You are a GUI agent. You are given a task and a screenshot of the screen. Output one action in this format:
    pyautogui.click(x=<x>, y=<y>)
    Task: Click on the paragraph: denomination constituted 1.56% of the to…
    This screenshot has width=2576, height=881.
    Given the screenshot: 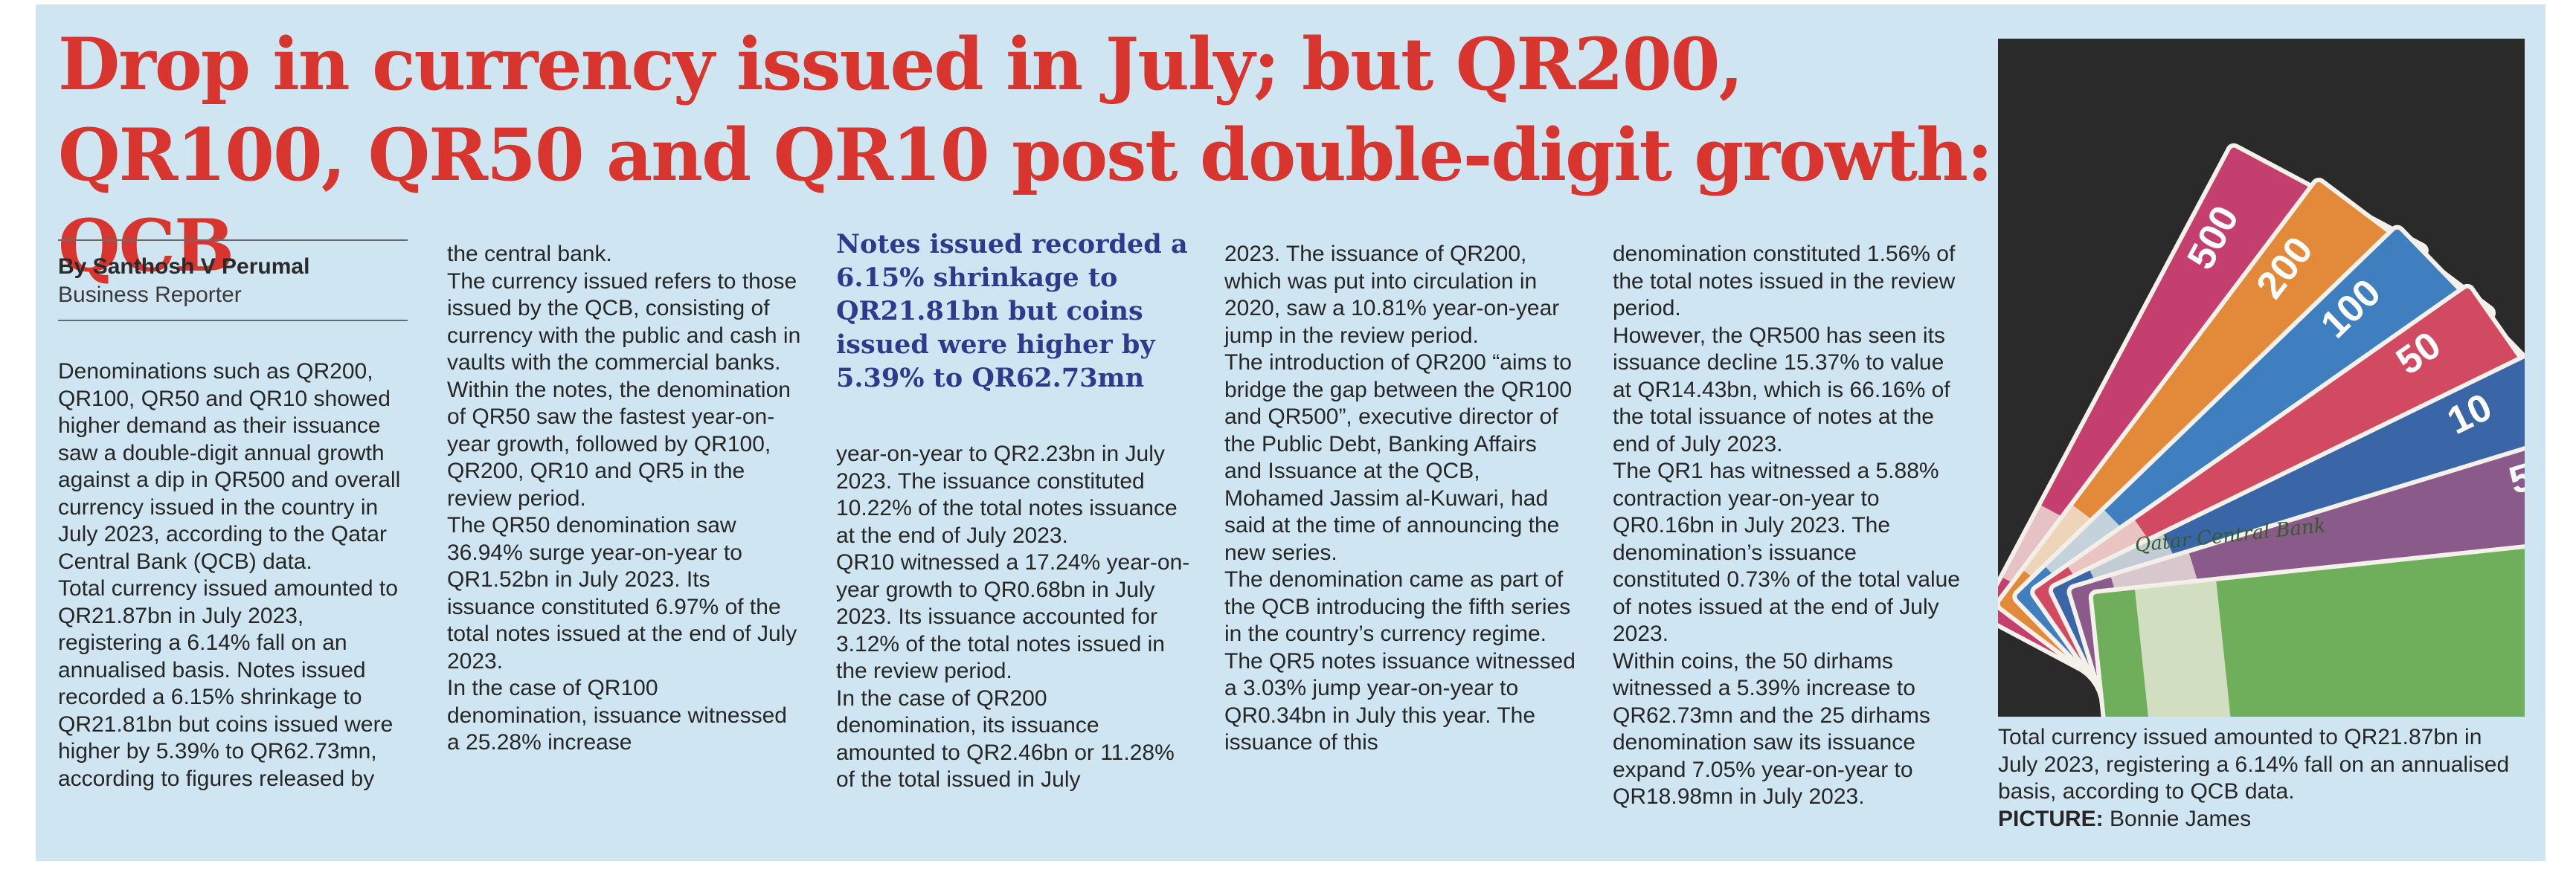 What is the action you would take?
    pyautogui.click(x=1784, y=281)
    